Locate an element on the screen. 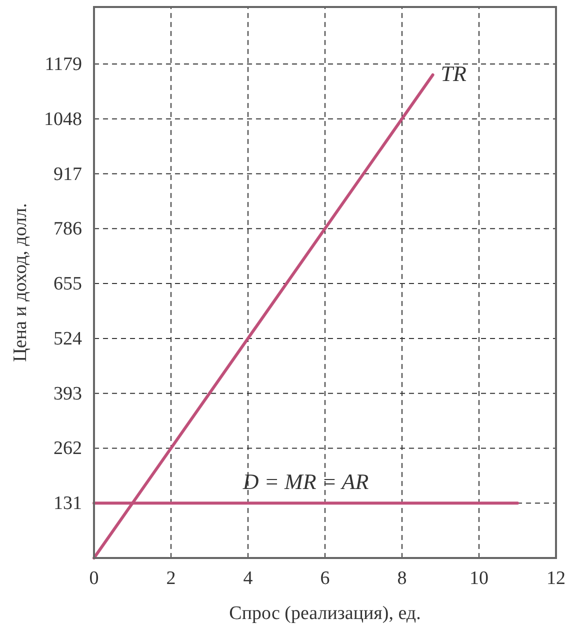 Image resolution: width=574 pixels, height=629 pixels. x-tick-label: 2 is located at coordinates (171, 578).